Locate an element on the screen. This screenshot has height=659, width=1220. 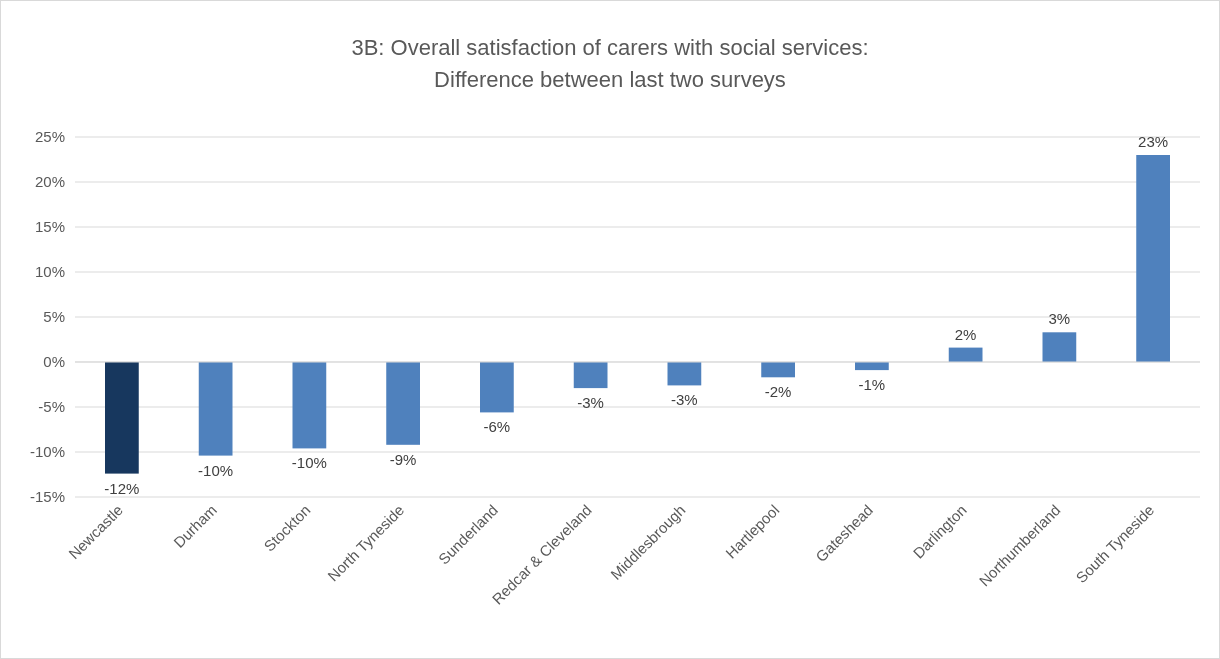
y-tick-label: 10% is located at coordinates (49, 272).